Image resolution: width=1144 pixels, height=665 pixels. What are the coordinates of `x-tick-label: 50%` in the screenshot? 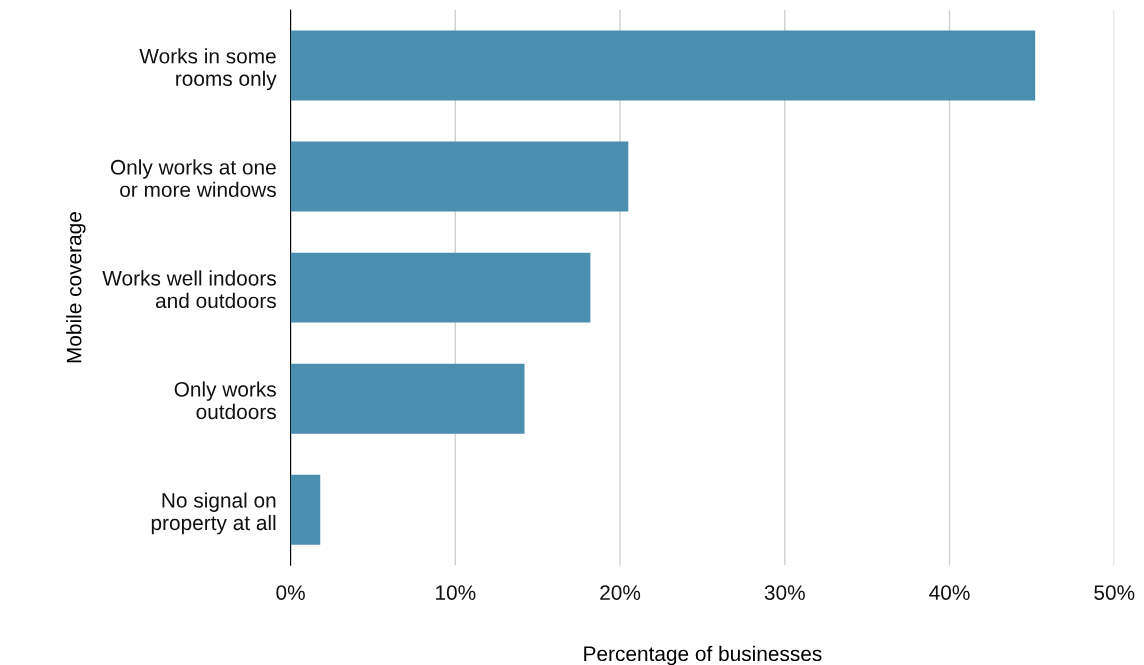 It's located at (1114, 592).